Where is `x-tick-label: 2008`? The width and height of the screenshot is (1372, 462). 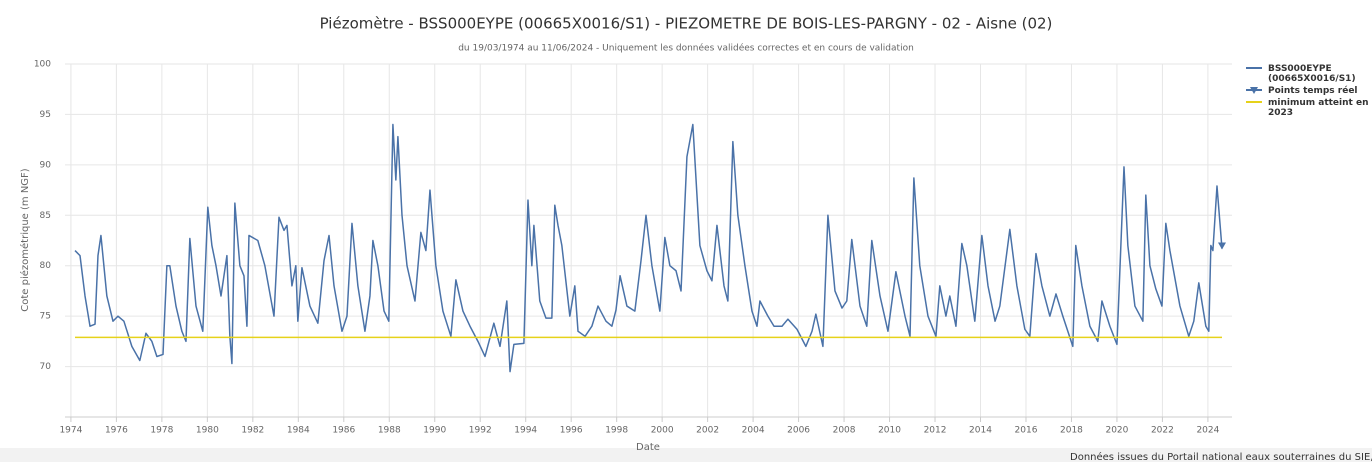
x-tick-label: 2008 is located at coordinates (844, 431).